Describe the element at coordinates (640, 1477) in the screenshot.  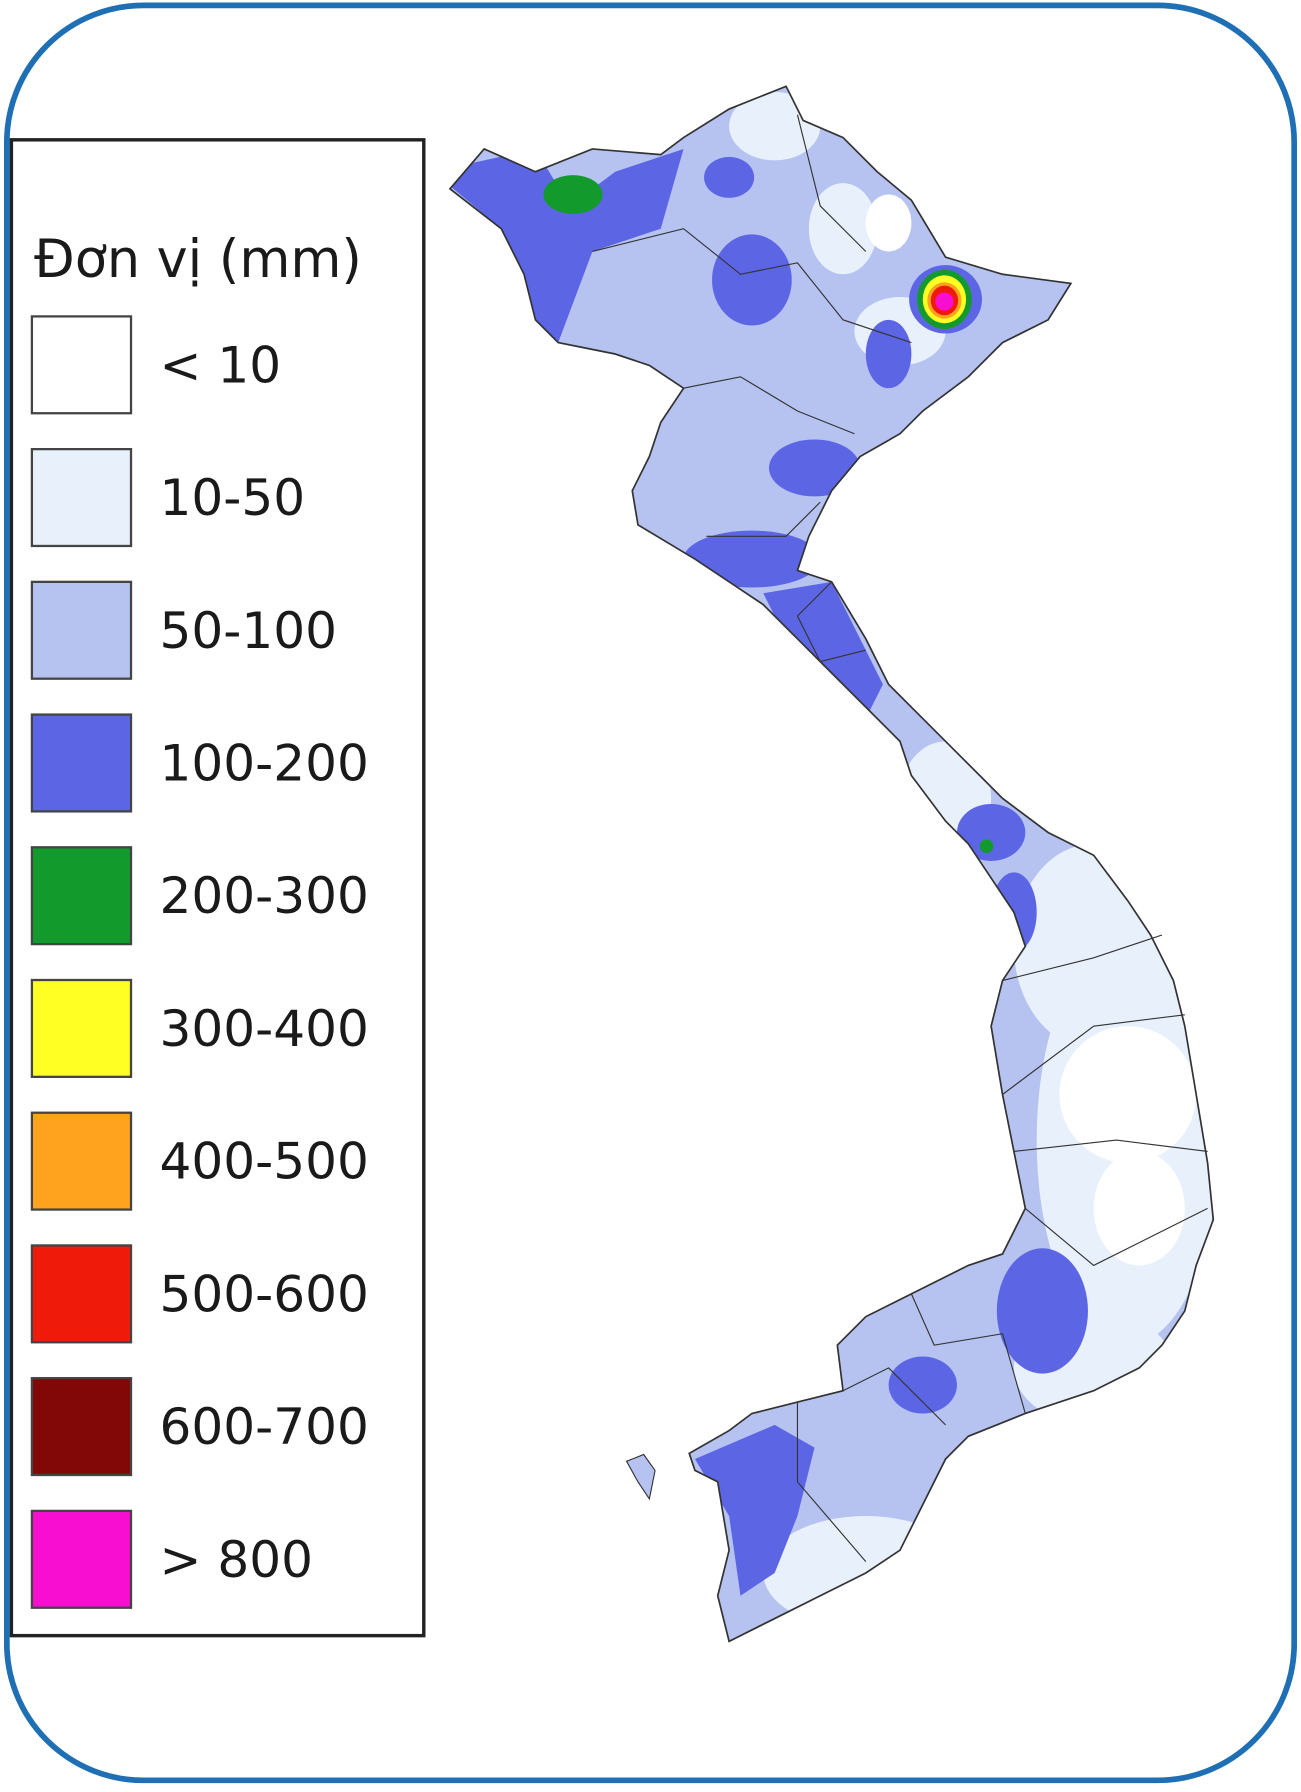
I see `island` at that location.